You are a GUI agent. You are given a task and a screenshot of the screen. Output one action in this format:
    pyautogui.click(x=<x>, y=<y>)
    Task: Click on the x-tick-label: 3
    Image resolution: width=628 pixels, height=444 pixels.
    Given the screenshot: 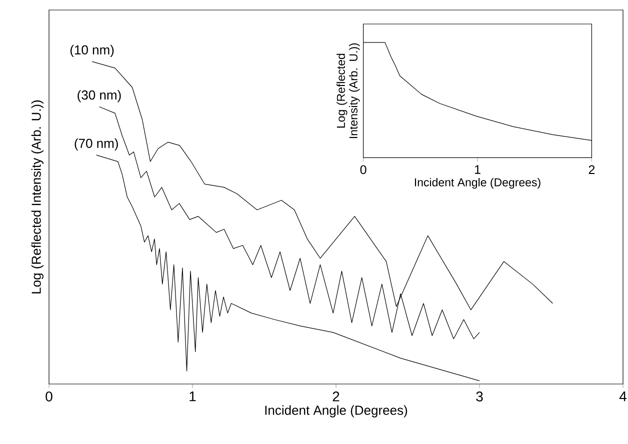 What is the action you would take?
    pyautogui.click(x=479, y=397)
    